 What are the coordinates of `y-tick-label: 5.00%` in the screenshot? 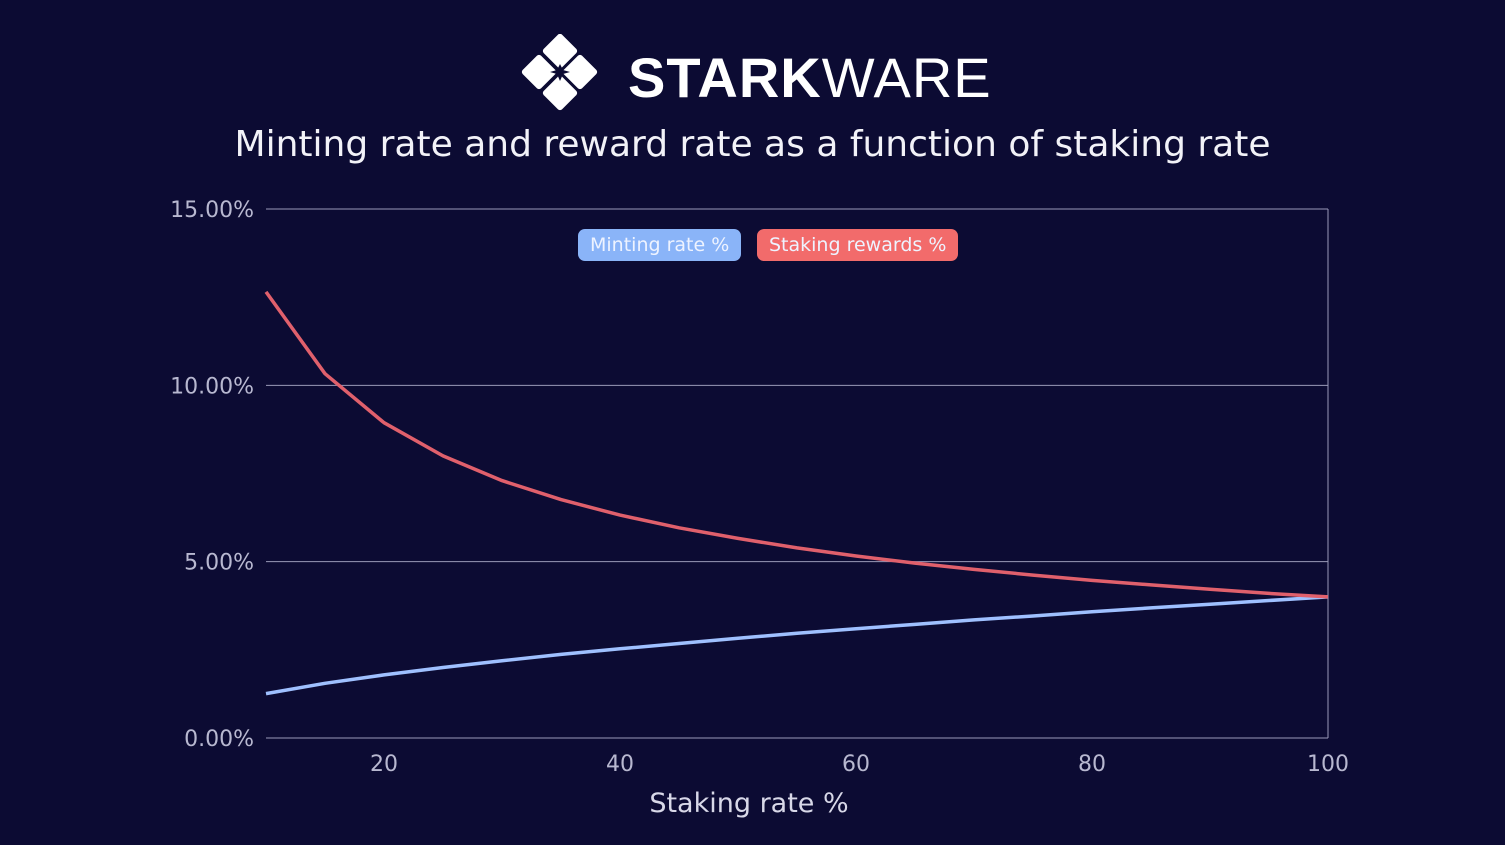 It's located at (219, 563).